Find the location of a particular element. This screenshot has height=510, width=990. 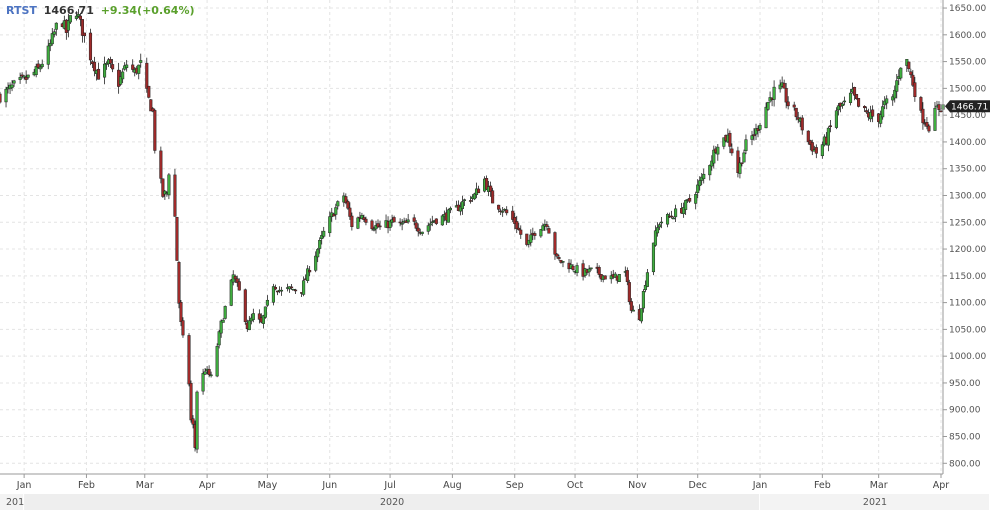

y-tick-label: 950.00 is located at coordinates (965, 384).